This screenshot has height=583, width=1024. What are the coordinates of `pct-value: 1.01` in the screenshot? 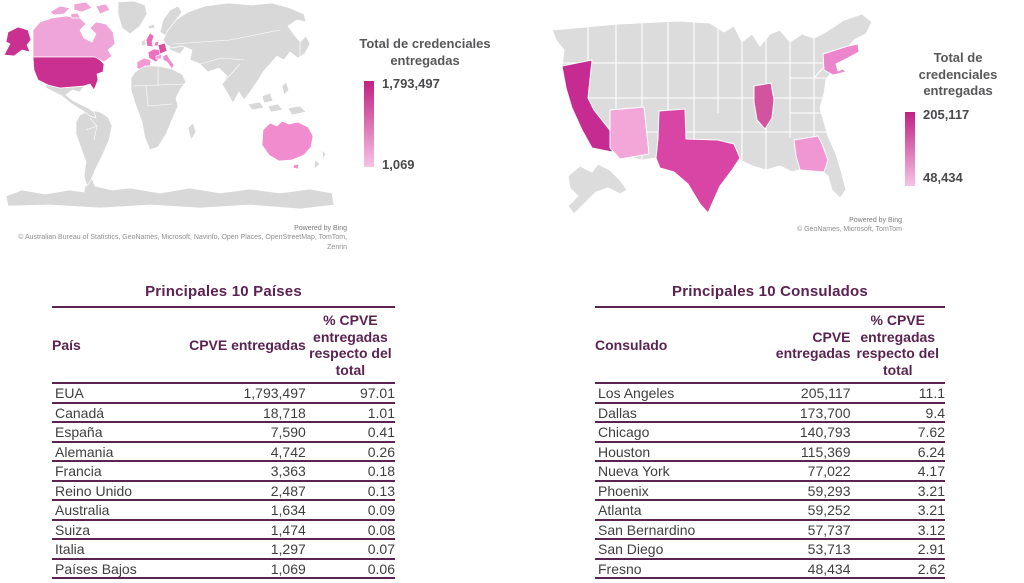 It's located at (350, 413).